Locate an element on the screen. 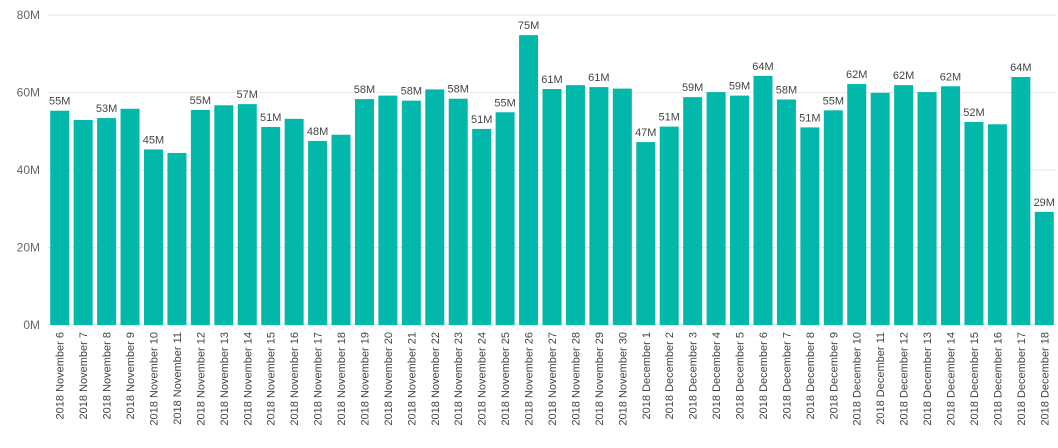 This screenshot has height=448, width=1058. data-label: 64M is located at coordinates (1020, 68).